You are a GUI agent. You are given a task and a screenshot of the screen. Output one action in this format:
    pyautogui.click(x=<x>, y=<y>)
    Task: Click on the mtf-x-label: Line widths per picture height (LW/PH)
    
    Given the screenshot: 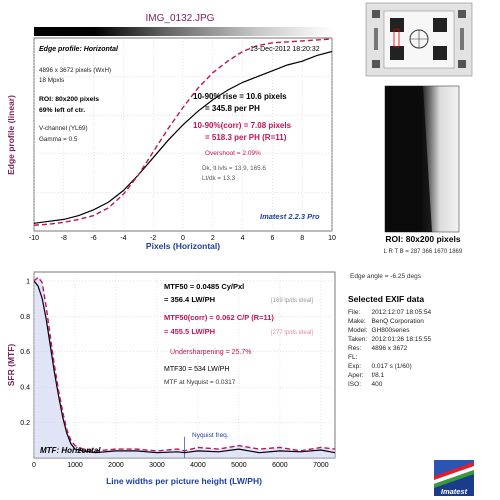 What is the action you would take?
    pyautogui.click(x=184, y=481)
    